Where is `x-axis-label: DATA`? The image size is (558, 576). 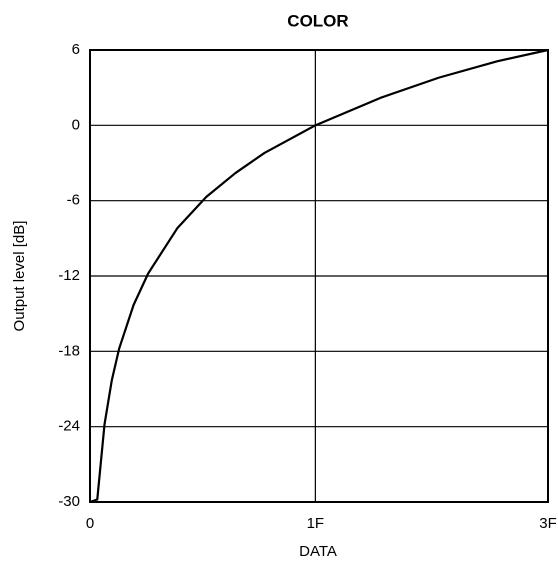
x-axis-label: DATA is located at coordinates (318, 551).